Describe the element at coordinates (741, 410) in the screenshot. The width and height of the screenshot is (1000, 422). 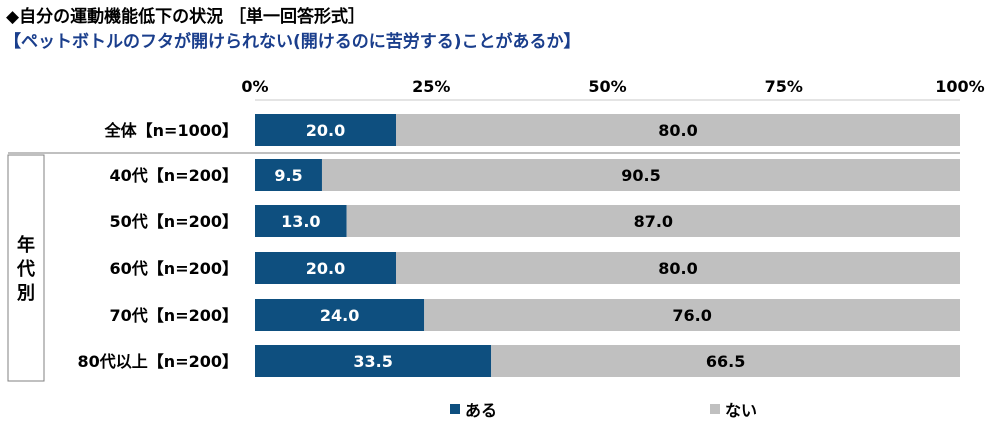
I see `legend-label-nai: ない` at that location.